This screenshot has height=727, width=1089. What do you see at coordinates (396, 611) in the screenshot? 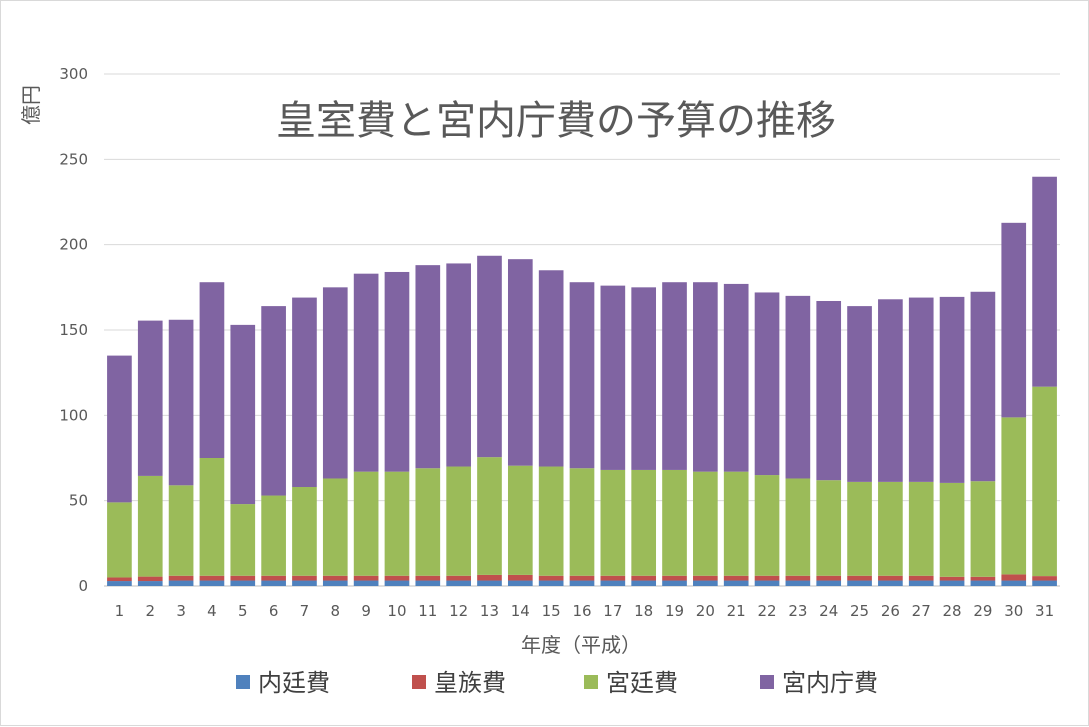
I see `x-tick-label: 10` at bounding box center [396, 611].